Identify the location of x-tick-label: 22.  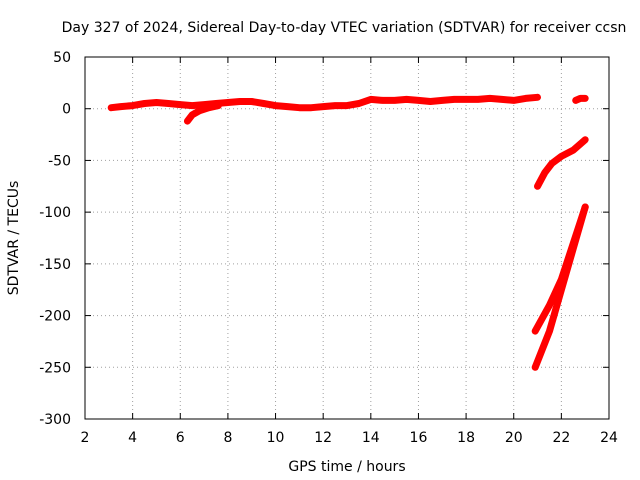
(561, 438).